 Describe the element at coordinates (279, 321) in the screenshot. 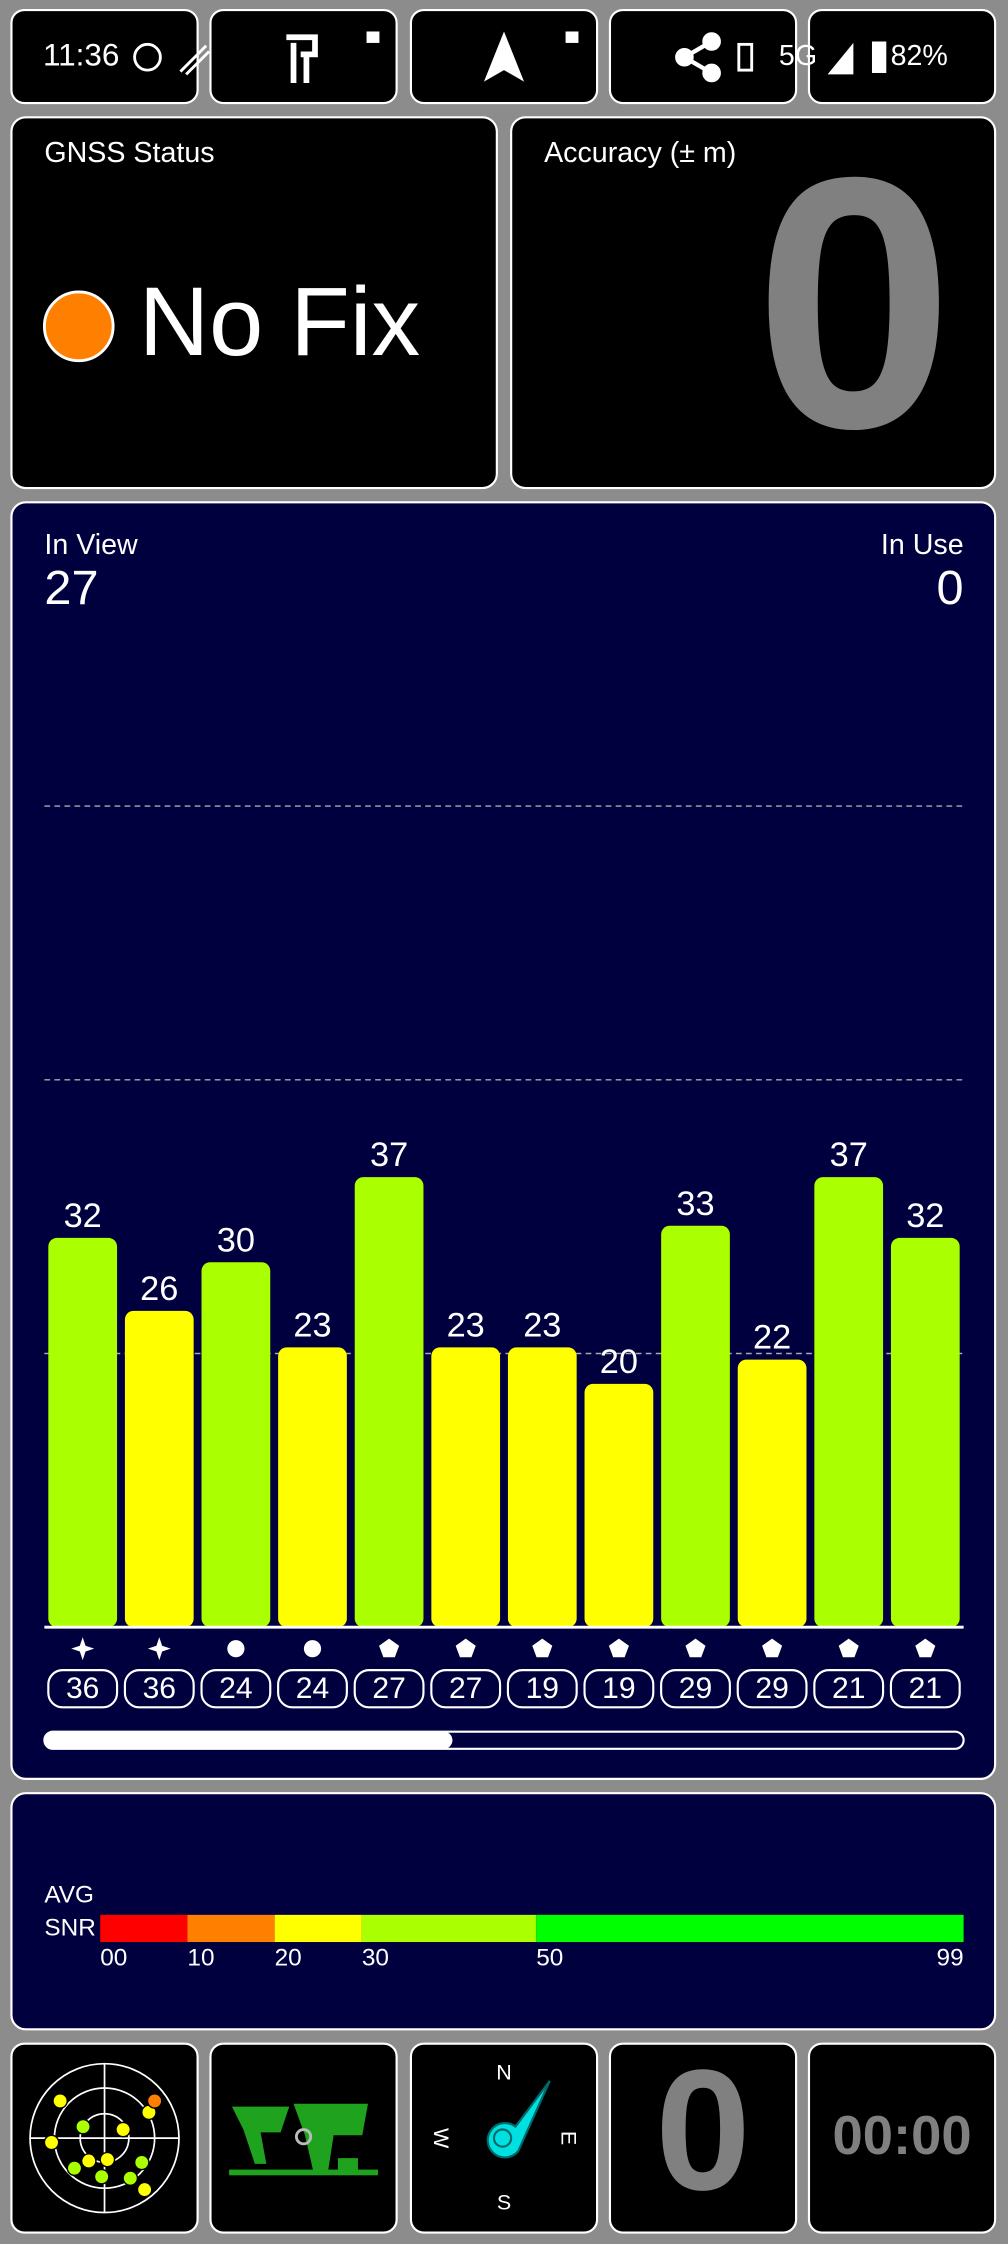

I see `fix-status: No Fix` at that location.